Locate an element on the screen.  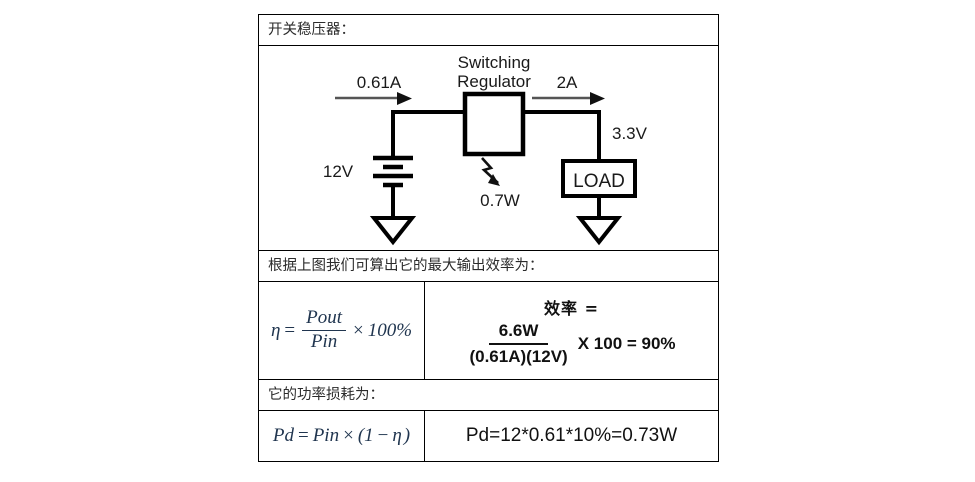
pd-multiply-sign: × is located at coordinates (348, 435).